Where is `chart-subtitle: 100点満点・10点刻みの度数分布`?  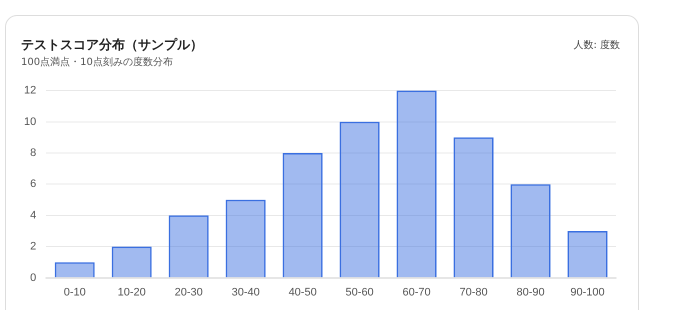 chart-subtitle: 100点満点・10点刻みの度数分布 is located at coordinates (97, 62).